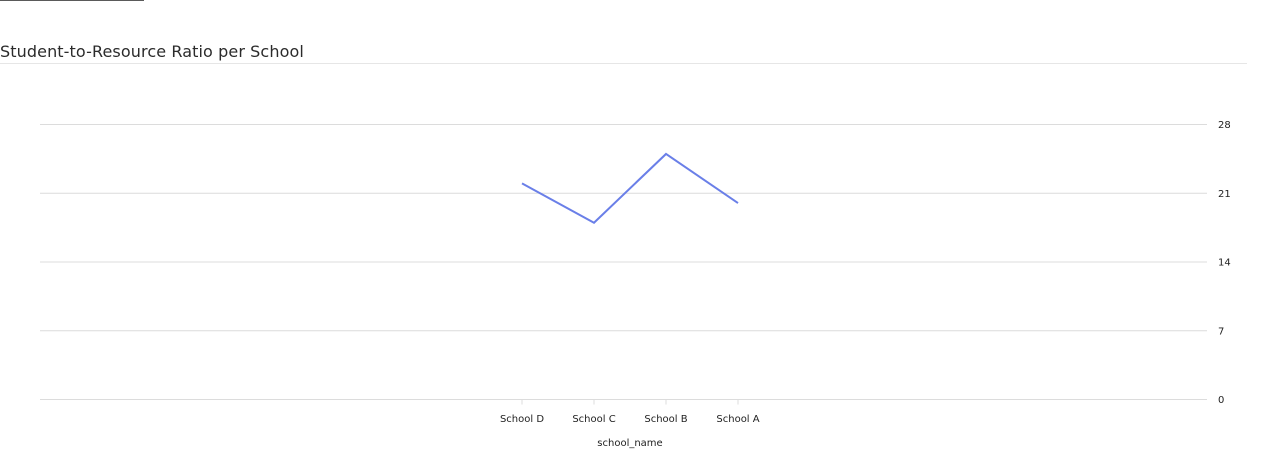 This screenshot has height=454, width=1280. I want to click on chart-title: Student-to-Resource Ratio per School, so click(152, 51).